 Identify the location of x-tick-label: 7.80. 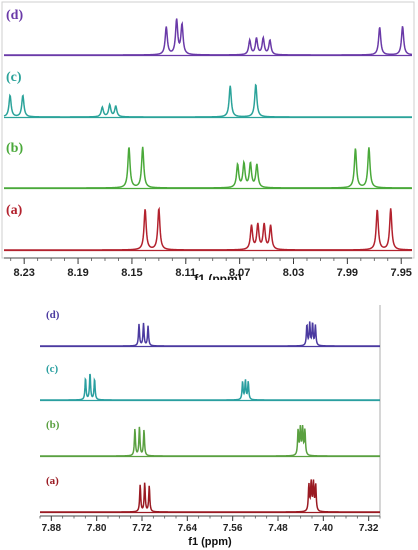
(97, 528).